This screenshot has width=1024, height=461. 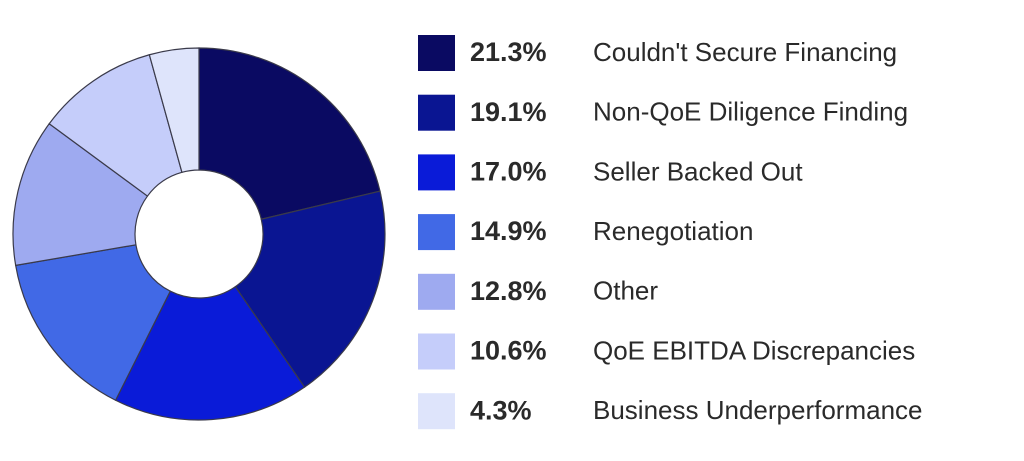 I want to click on value-label: 10.6%, so click(x=508, y=351).